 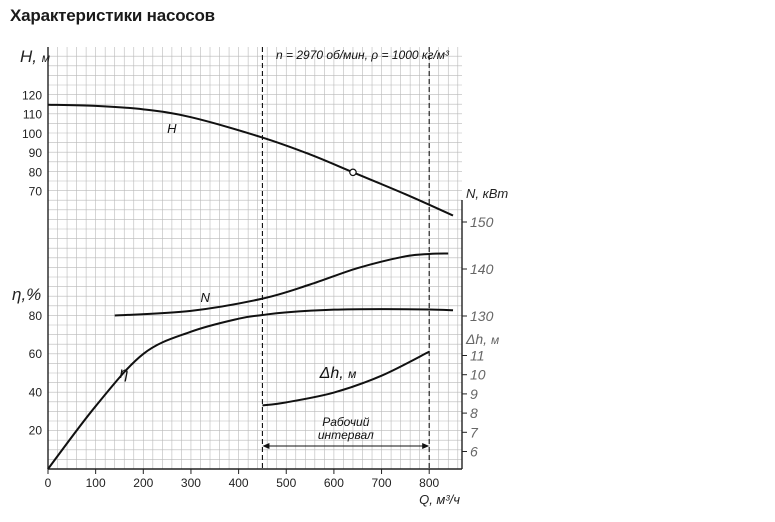 I want to click on x-tick-label: 700, so click(x=382, y=483).